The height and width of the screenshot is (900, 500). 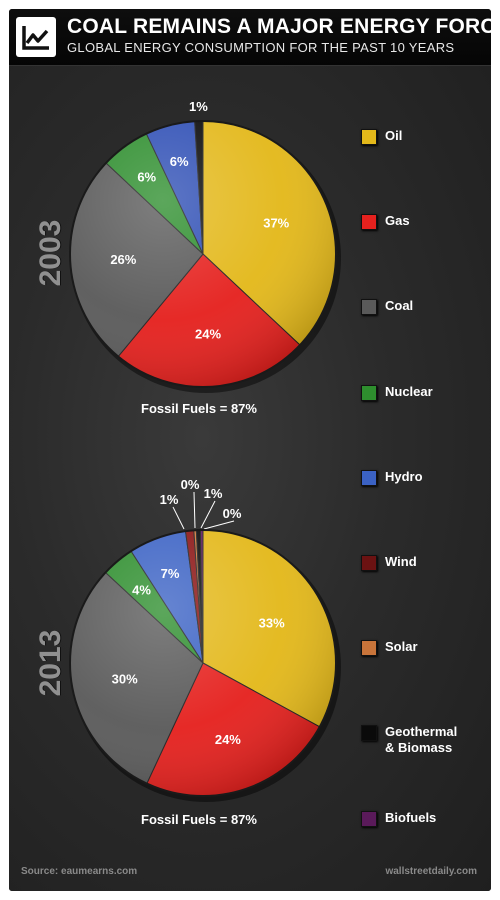 I want to click on source-credit: Source: eaumearns.com, so click(x=79, y=871).